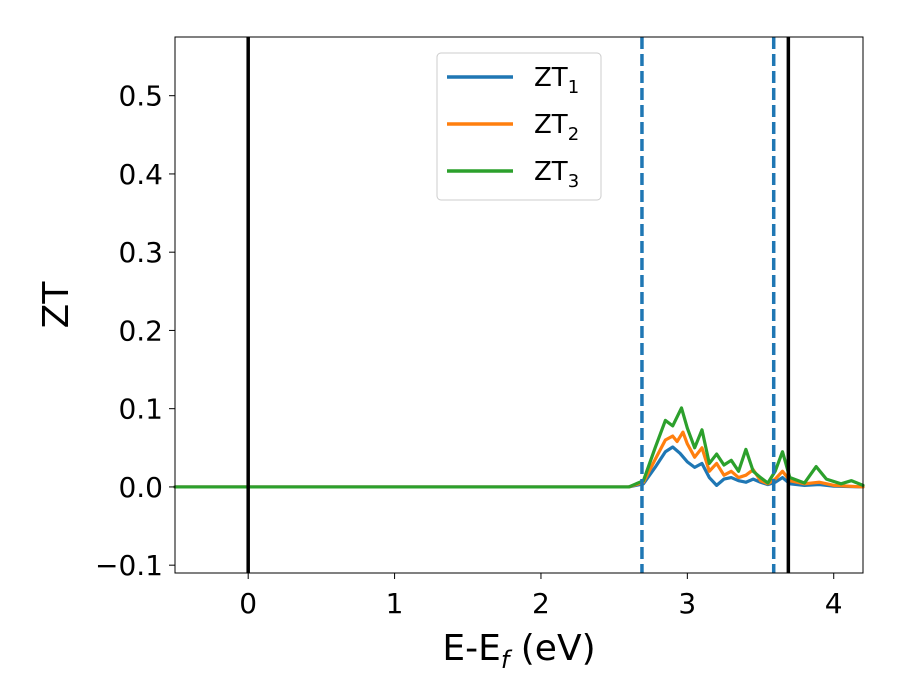 The width and height of the screenshot is (900, 700). I want to click on y-tick-label: 0.1, so click(140, 409).